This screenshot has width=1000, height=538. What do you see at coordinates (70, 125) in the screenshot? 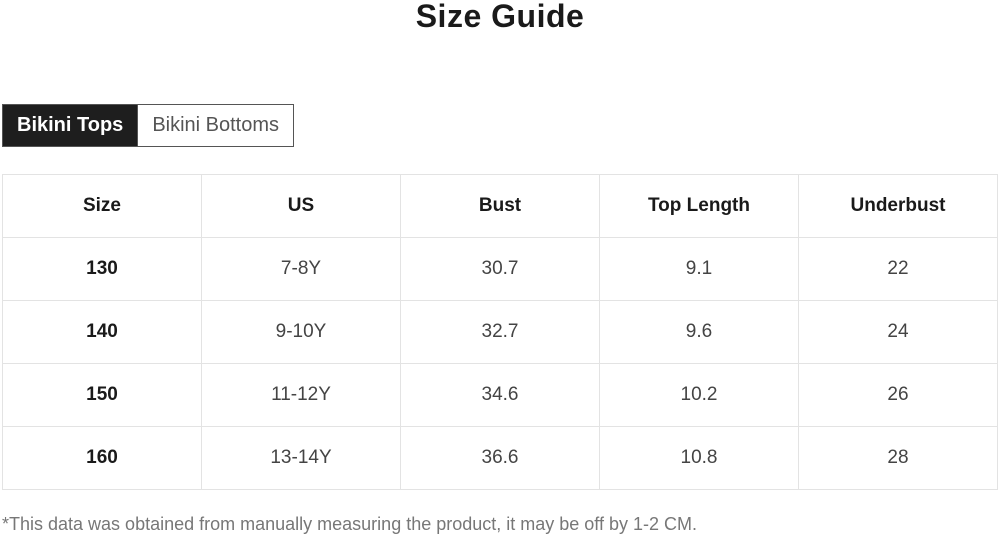
I see `tab-bikini-tops: Bikini Tops` at bounding box center [70, 125].